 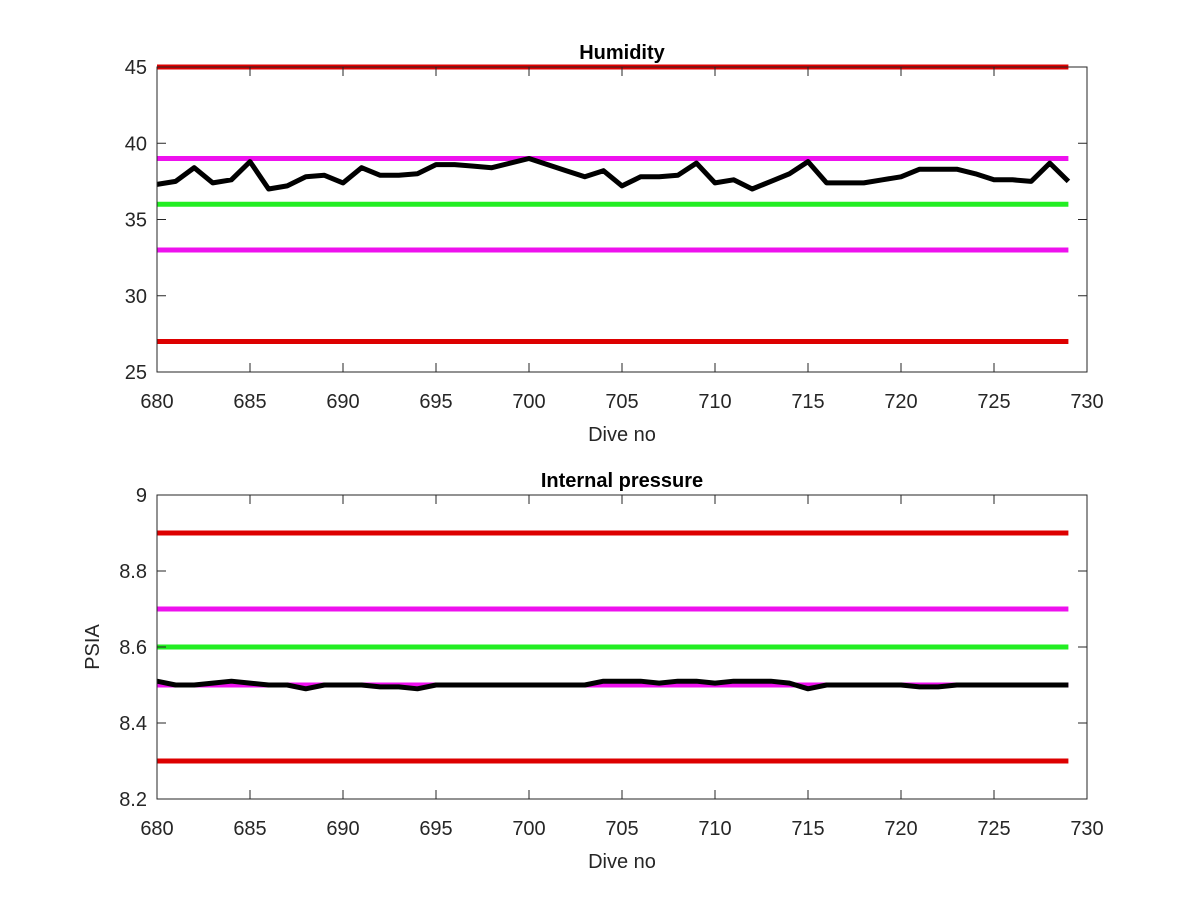 What do you see at coordinates (136, 297) in the screenshot?
I see `humidity-y-tick-label: 30` at bounding box center [136, 297].